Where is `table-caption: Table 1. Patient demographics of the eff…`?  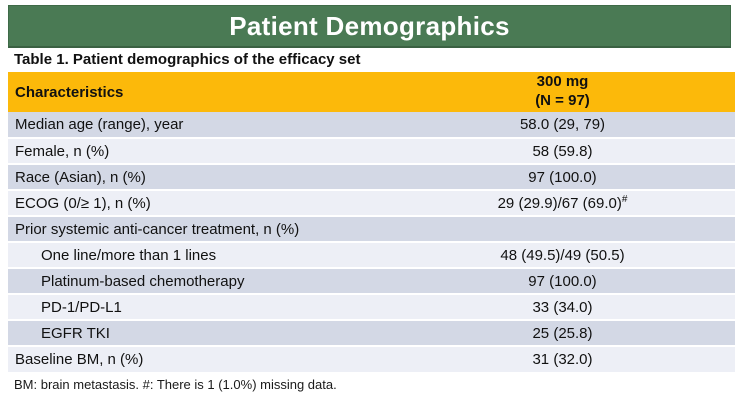 table-caption: Table 1. Patient demographics of the eff… is located at coordinates (187, 59).